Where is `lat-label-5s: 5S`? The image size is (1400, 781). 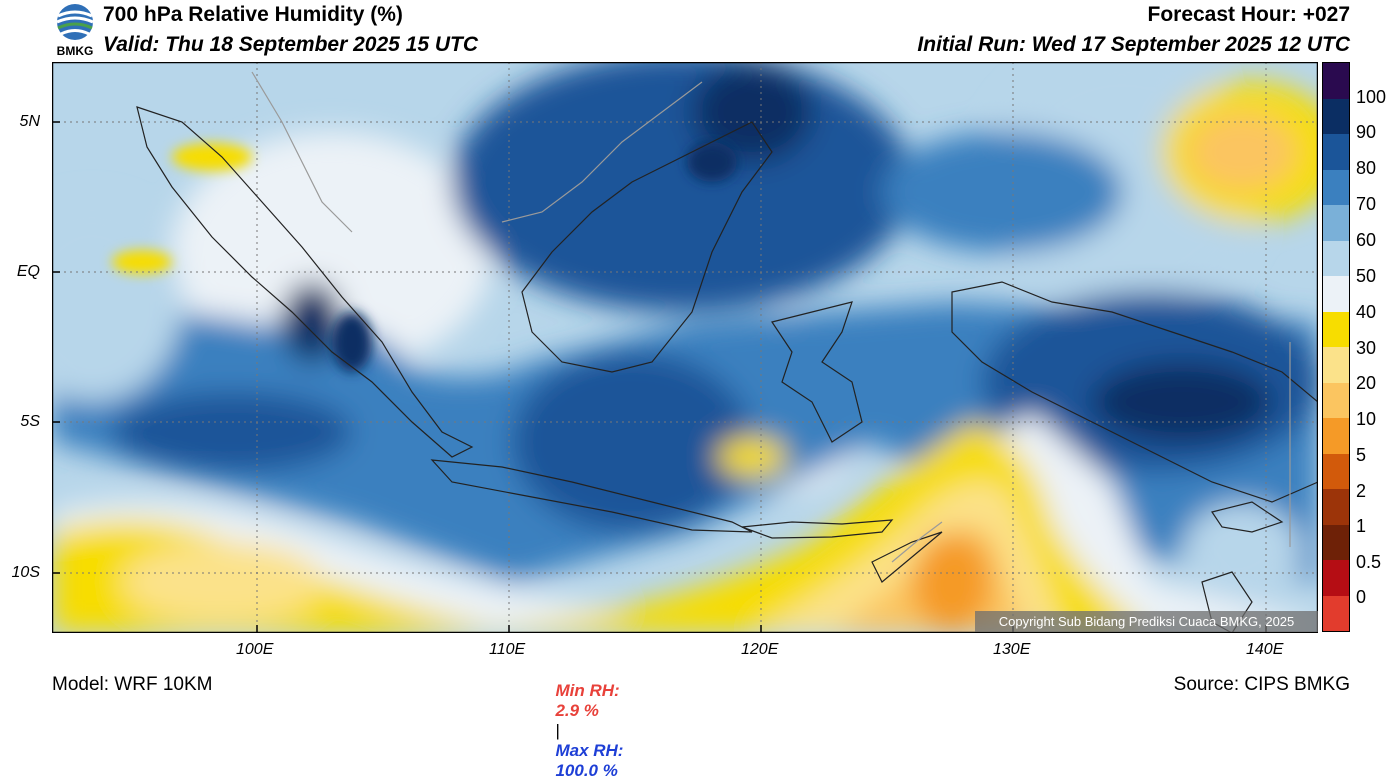
lat-label-5s: 5S is located at coordinates (30, 421).